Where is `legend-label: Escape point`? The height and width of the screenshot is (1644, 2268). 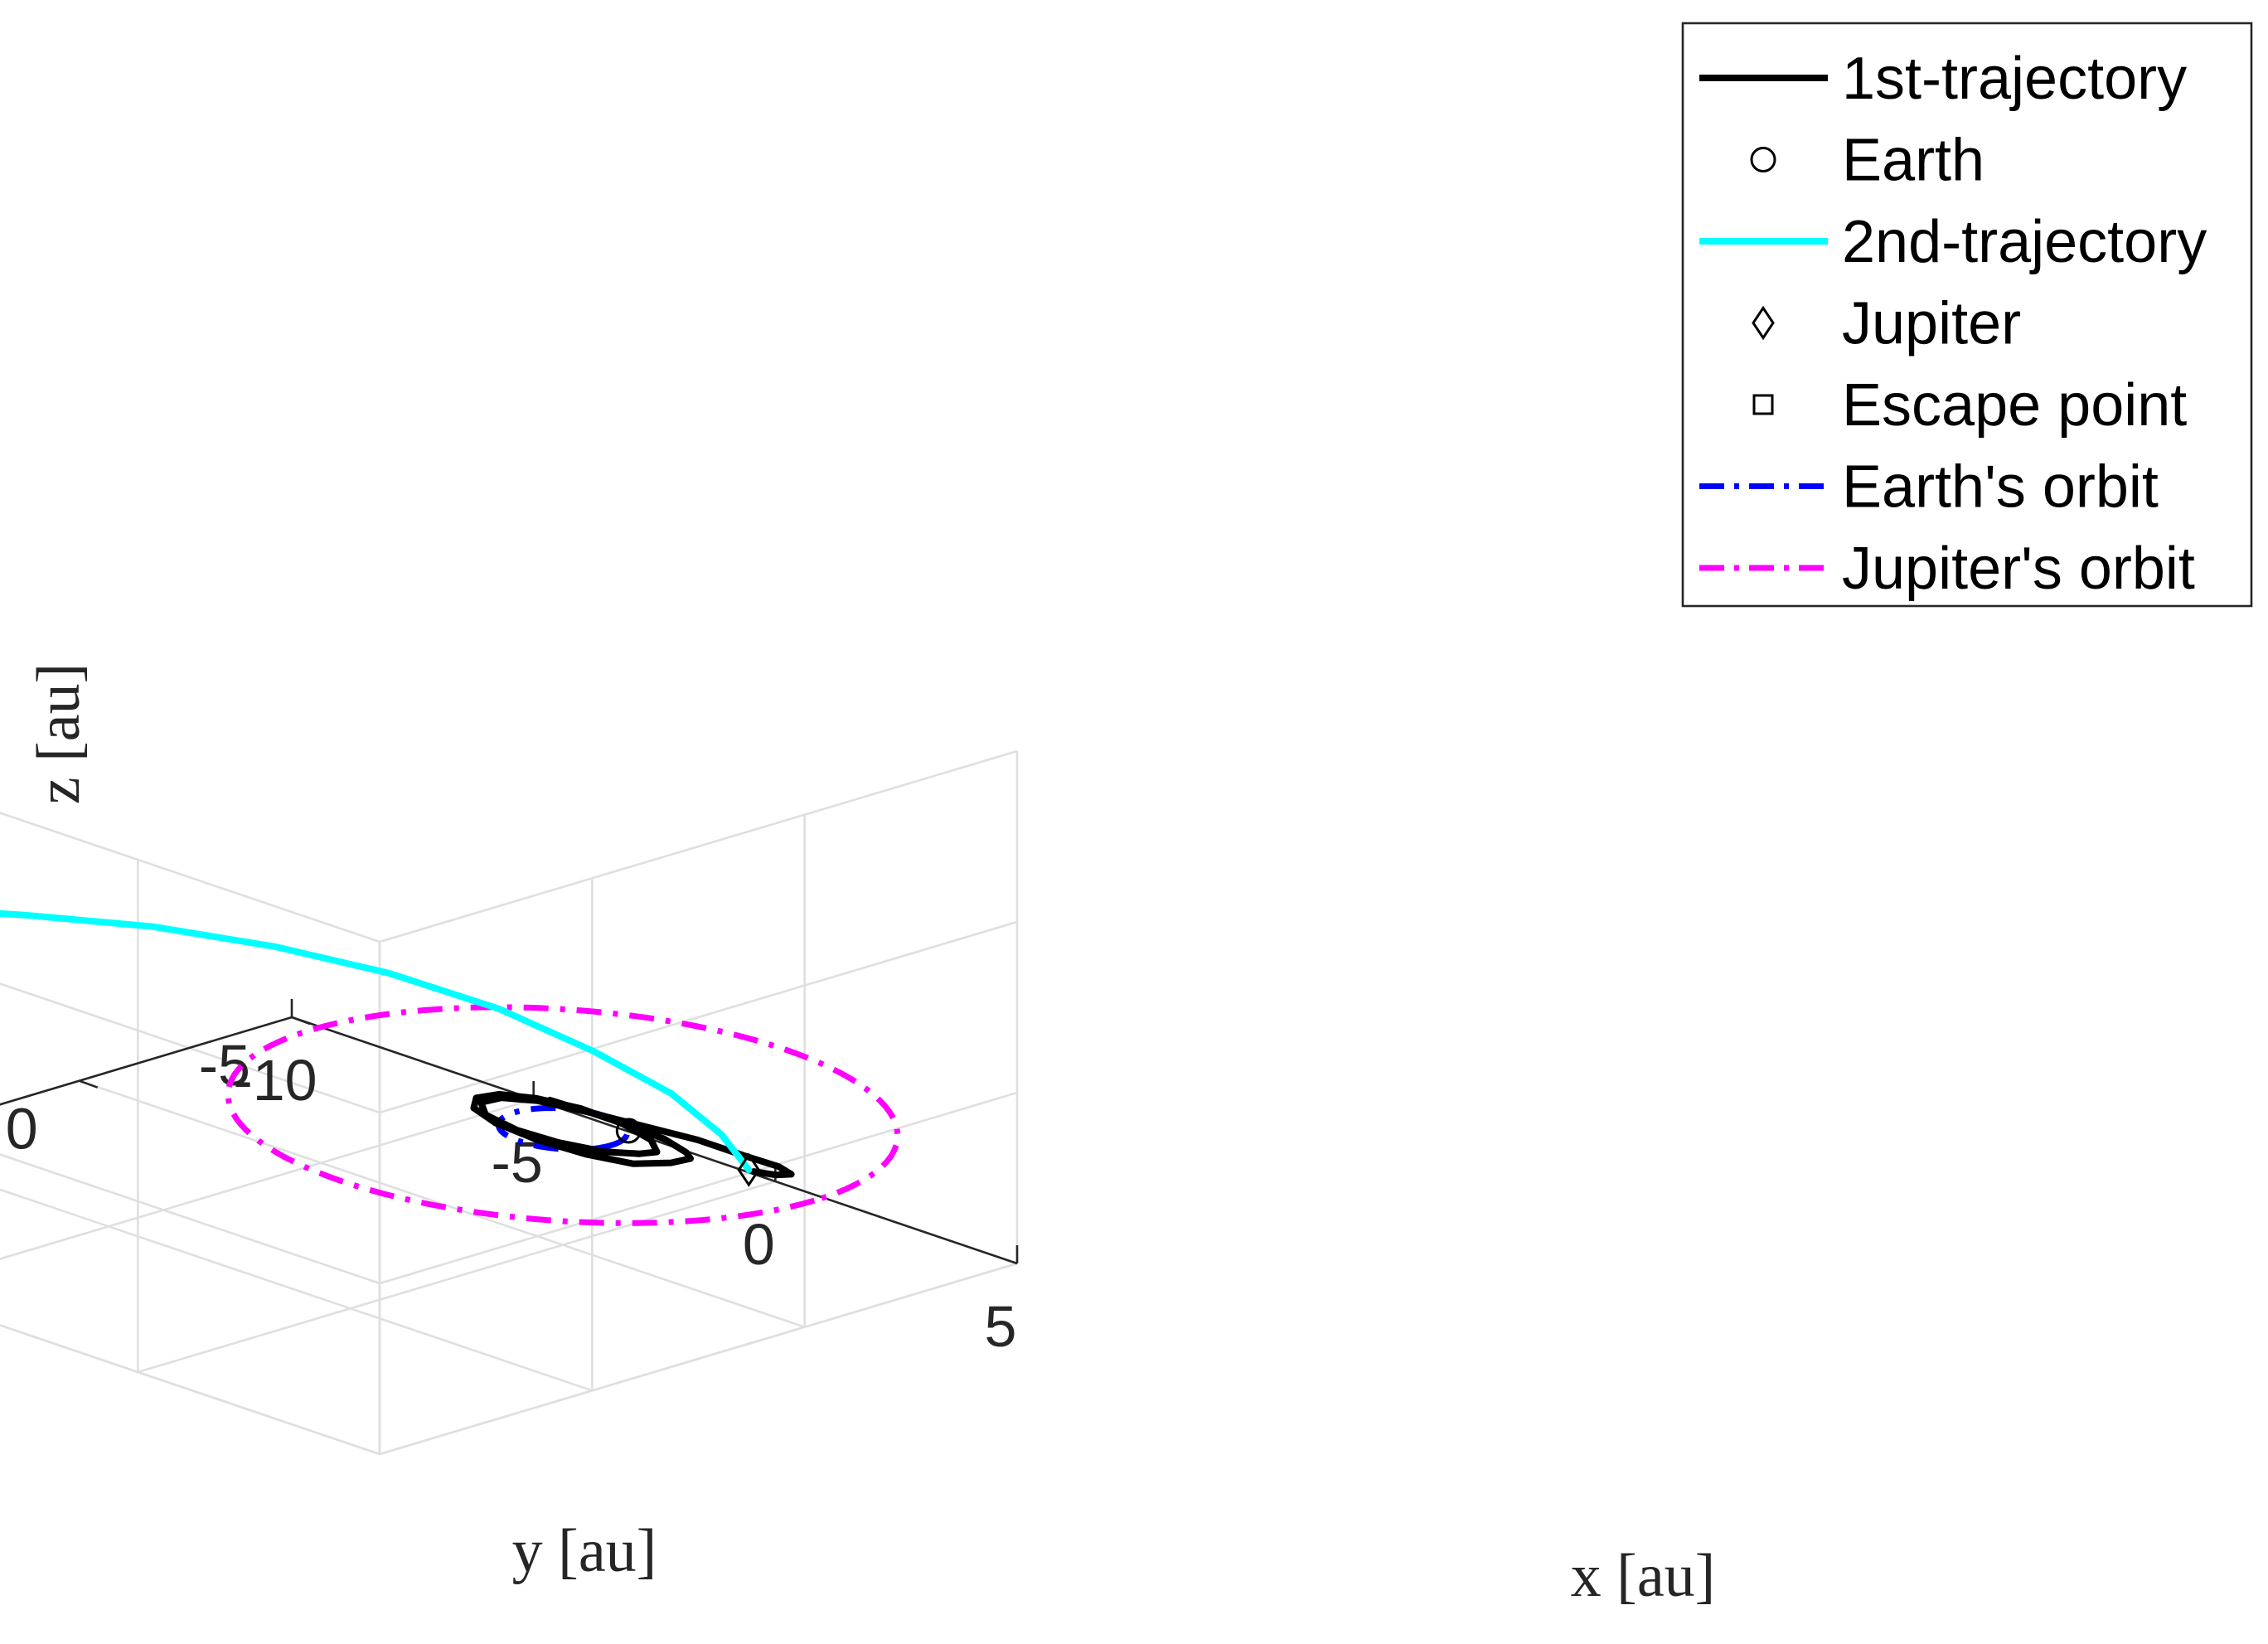 legend-label: Escape point is located at coordinates (2014, 406).